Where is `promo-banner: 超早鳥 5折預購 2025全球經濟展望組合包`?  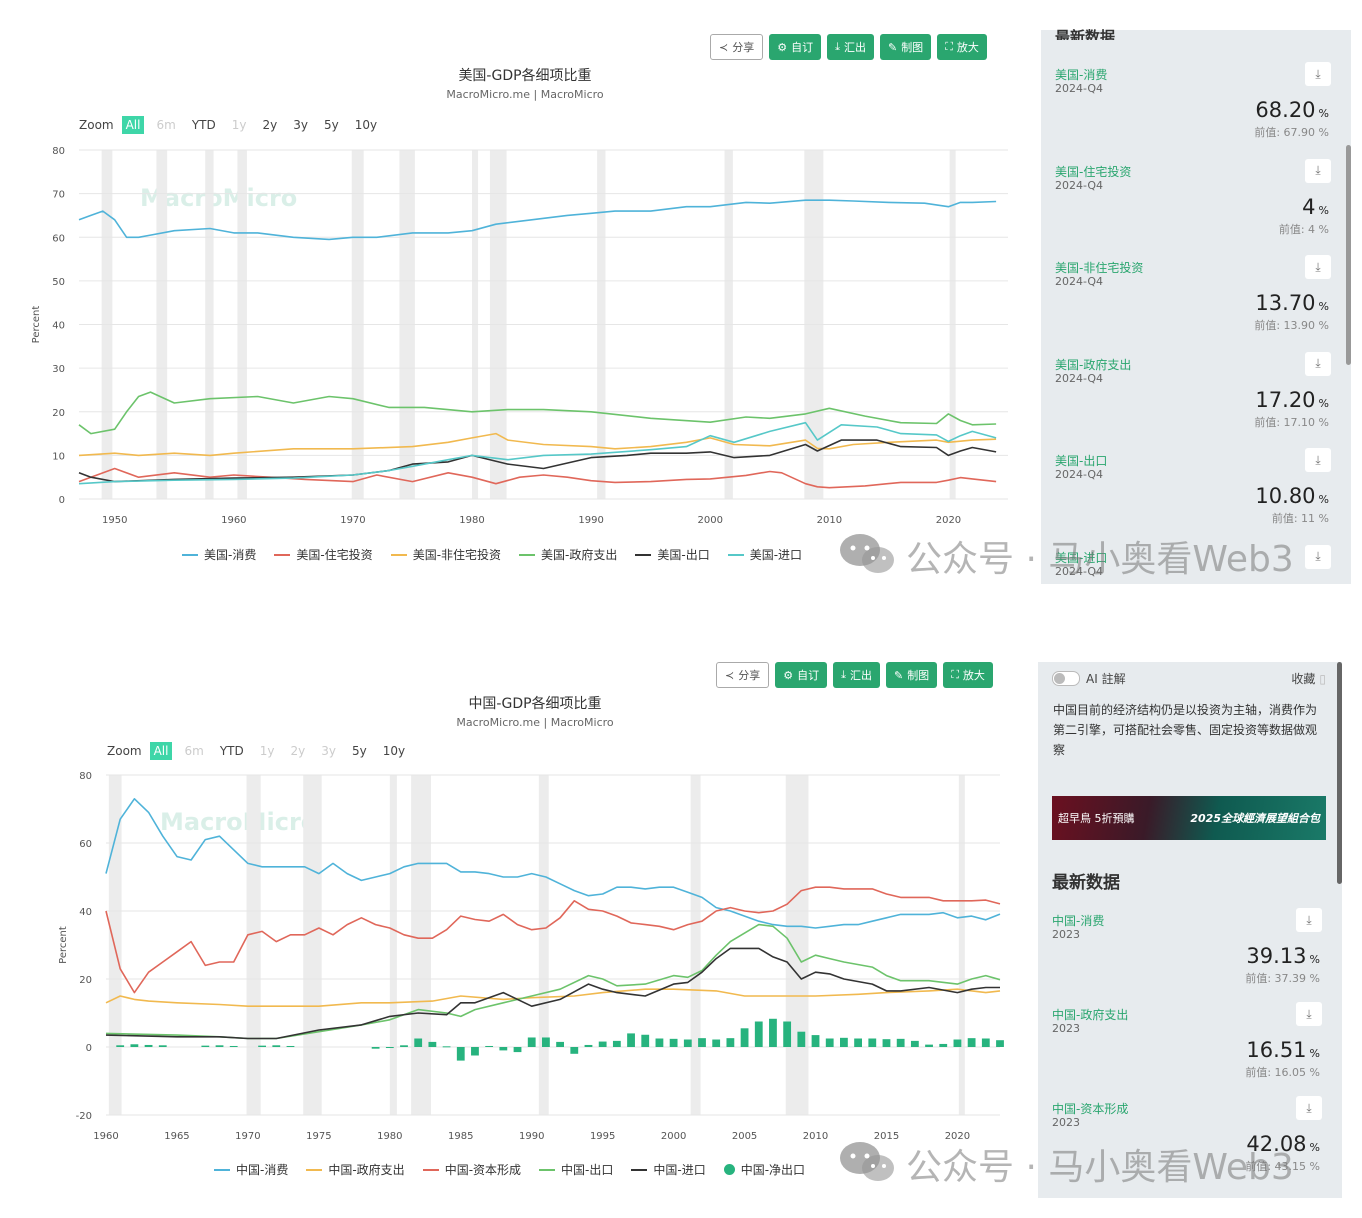 promo-banner: 超早鳥 5折預購 2025全球經濟展望組合包 is located at coordinates (1189, 818).